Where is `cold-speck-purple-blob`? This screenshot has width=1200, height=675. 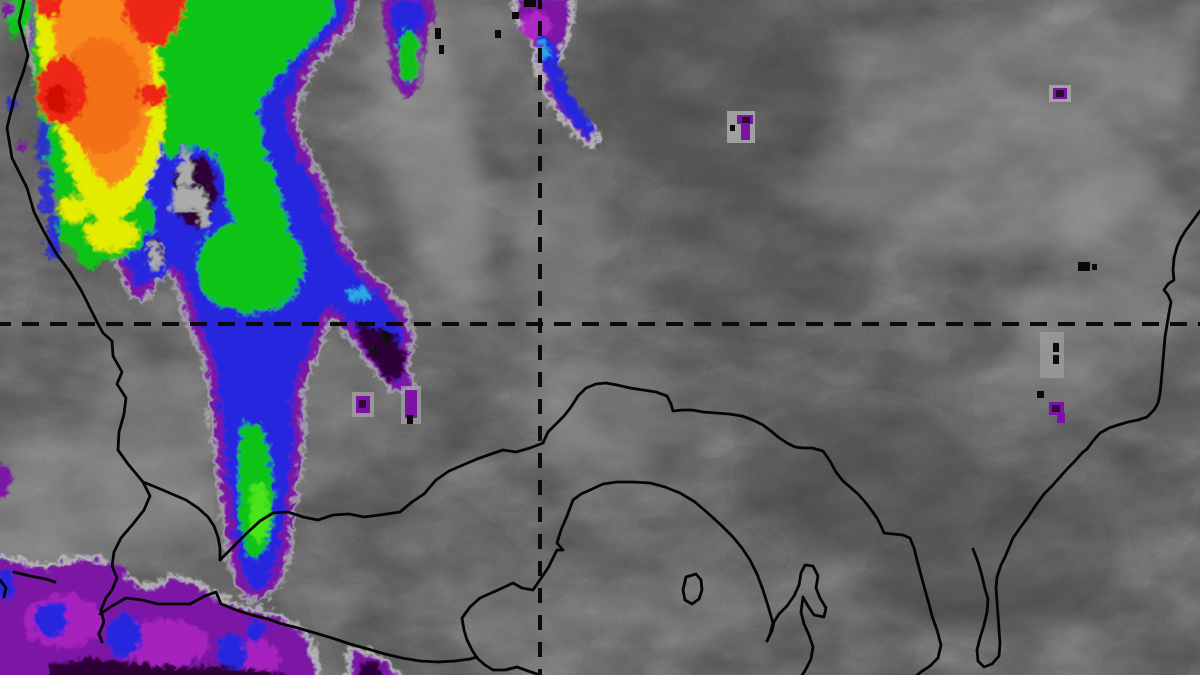 cold-speck-purple-blob is located at coordinates (1051, 407).